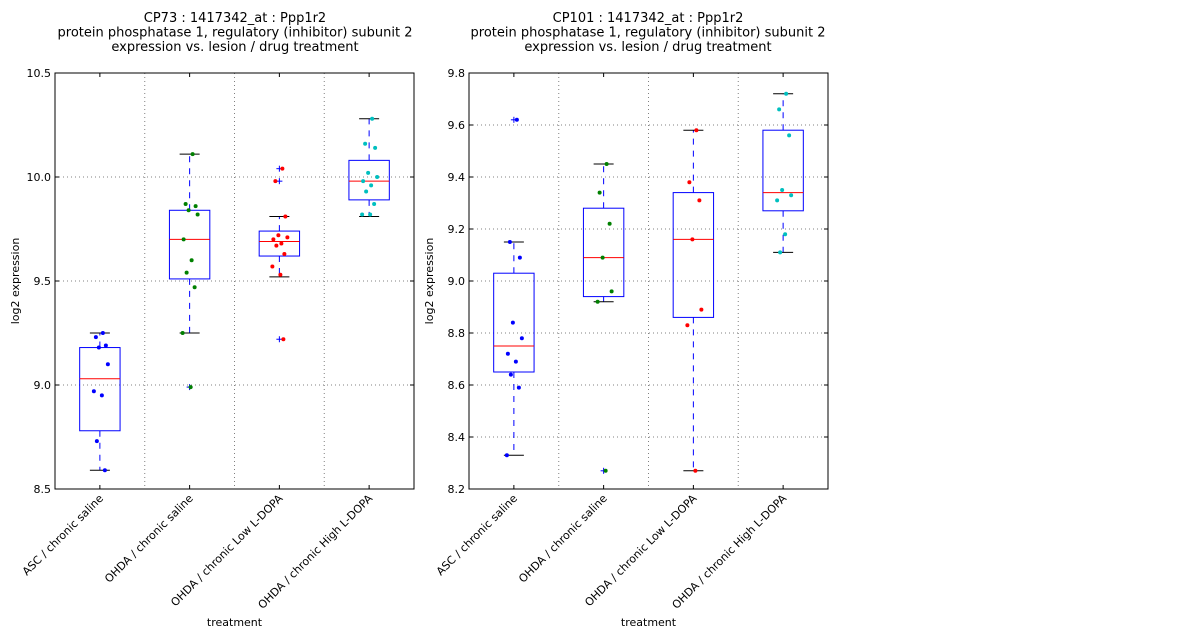  Describe the element at coordinates (43, 489) in the screenshot. I see `y-tick-label: 8.5` at that location.